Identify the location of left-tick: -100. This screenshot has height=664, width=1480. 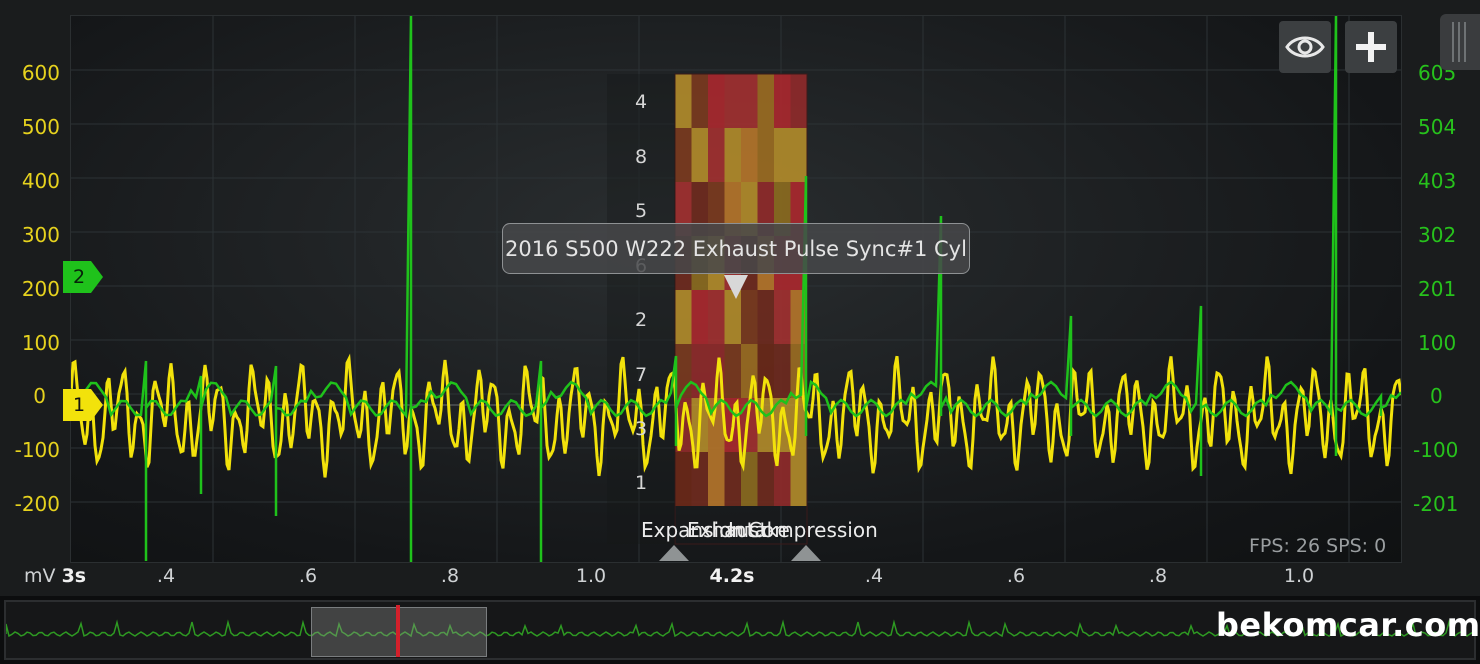
(37, 450).